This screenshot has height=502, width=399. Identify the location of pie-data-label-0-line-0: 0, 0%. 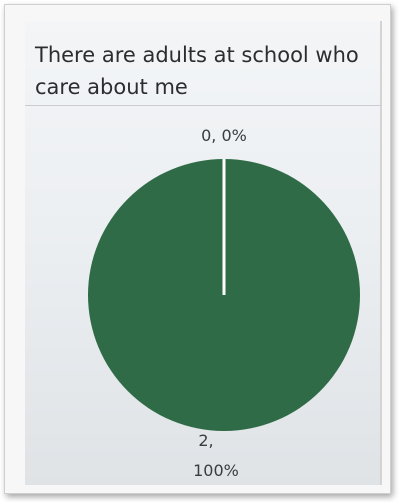
(224, 135).